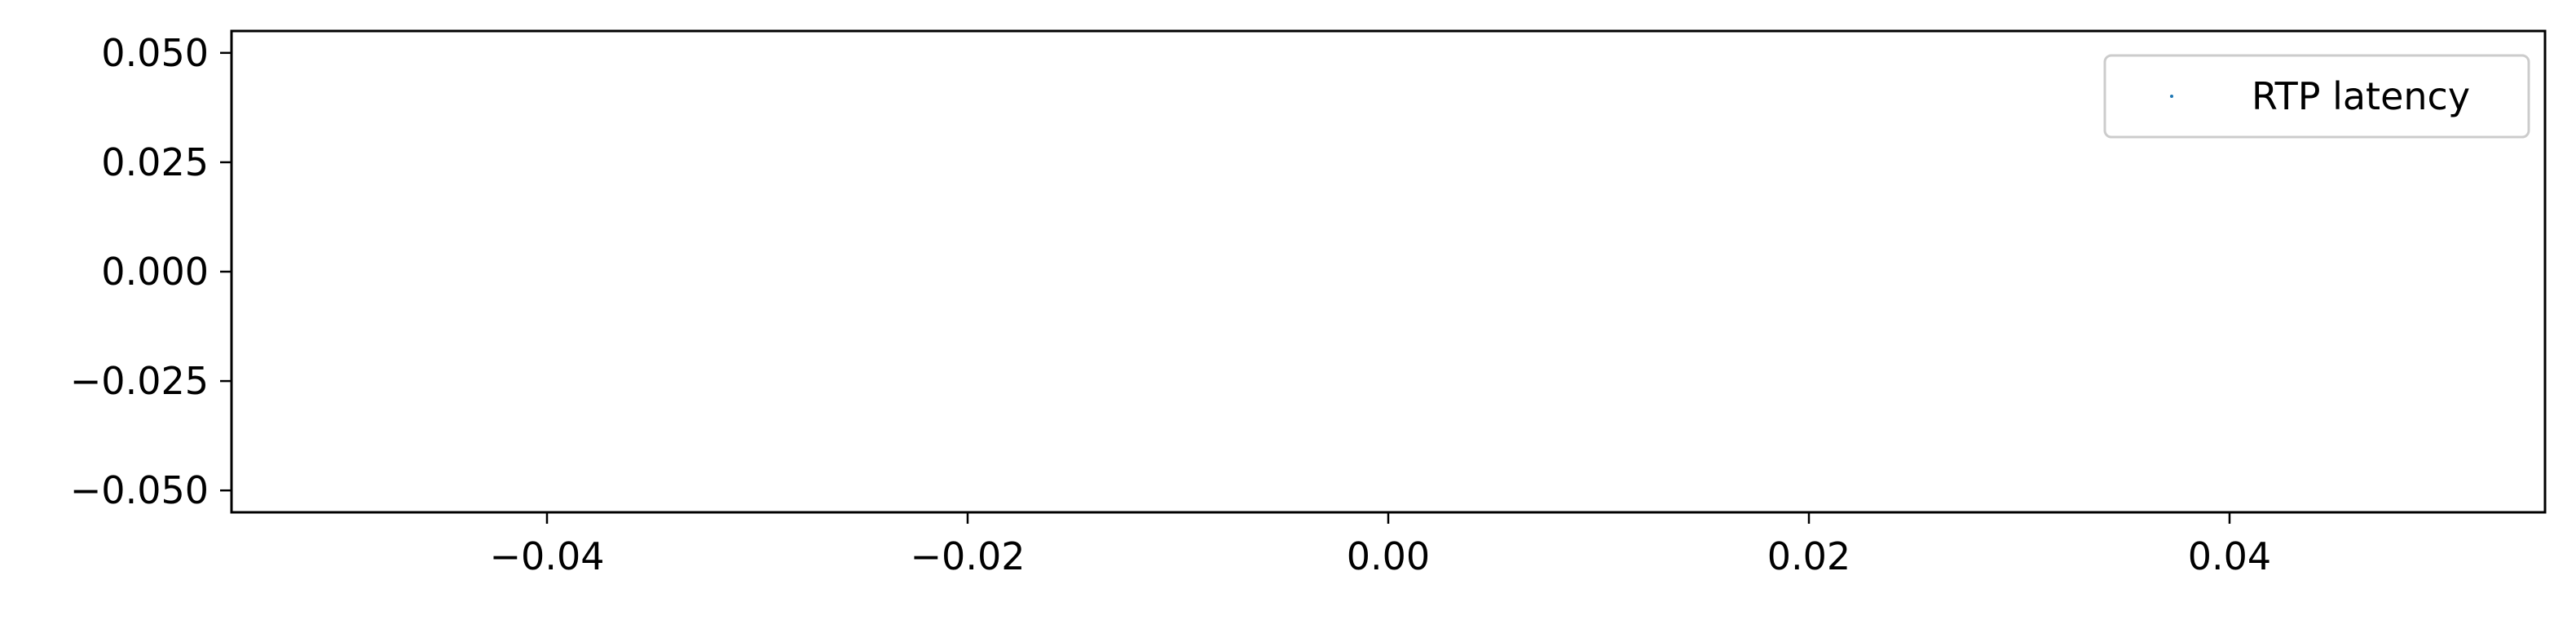  Describe the element at coordinates (155, 272) in the screenshot. I see `y-tick-label: 0.000` at that location.